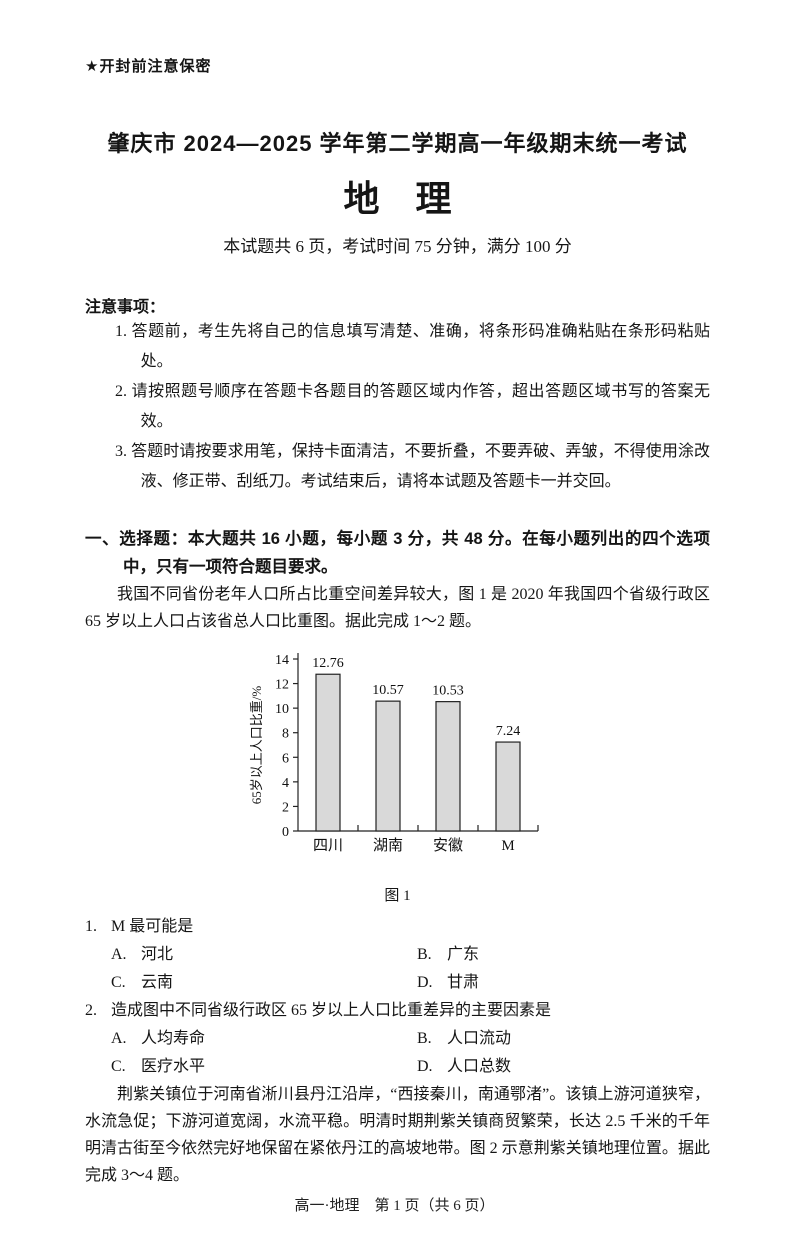  What do you see at coordinates (264, 1039) in the screenshot?
I see `option-a: A. 人均寿命` at bounding box center [264, 1039].